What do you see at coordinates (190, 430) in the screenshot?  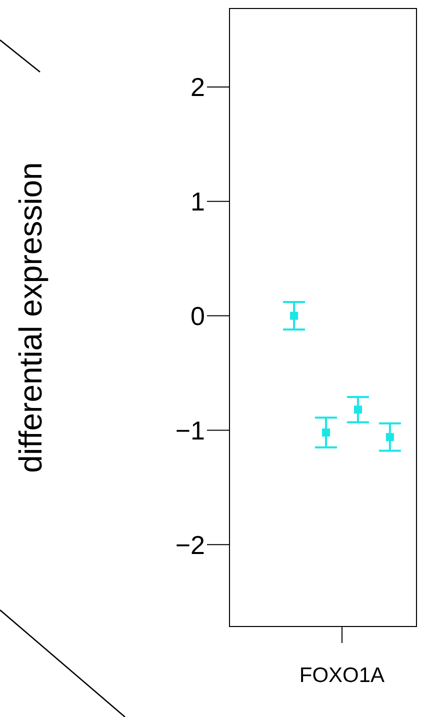 I see `y-tick-label: −1` at bounding box center [190, 430].